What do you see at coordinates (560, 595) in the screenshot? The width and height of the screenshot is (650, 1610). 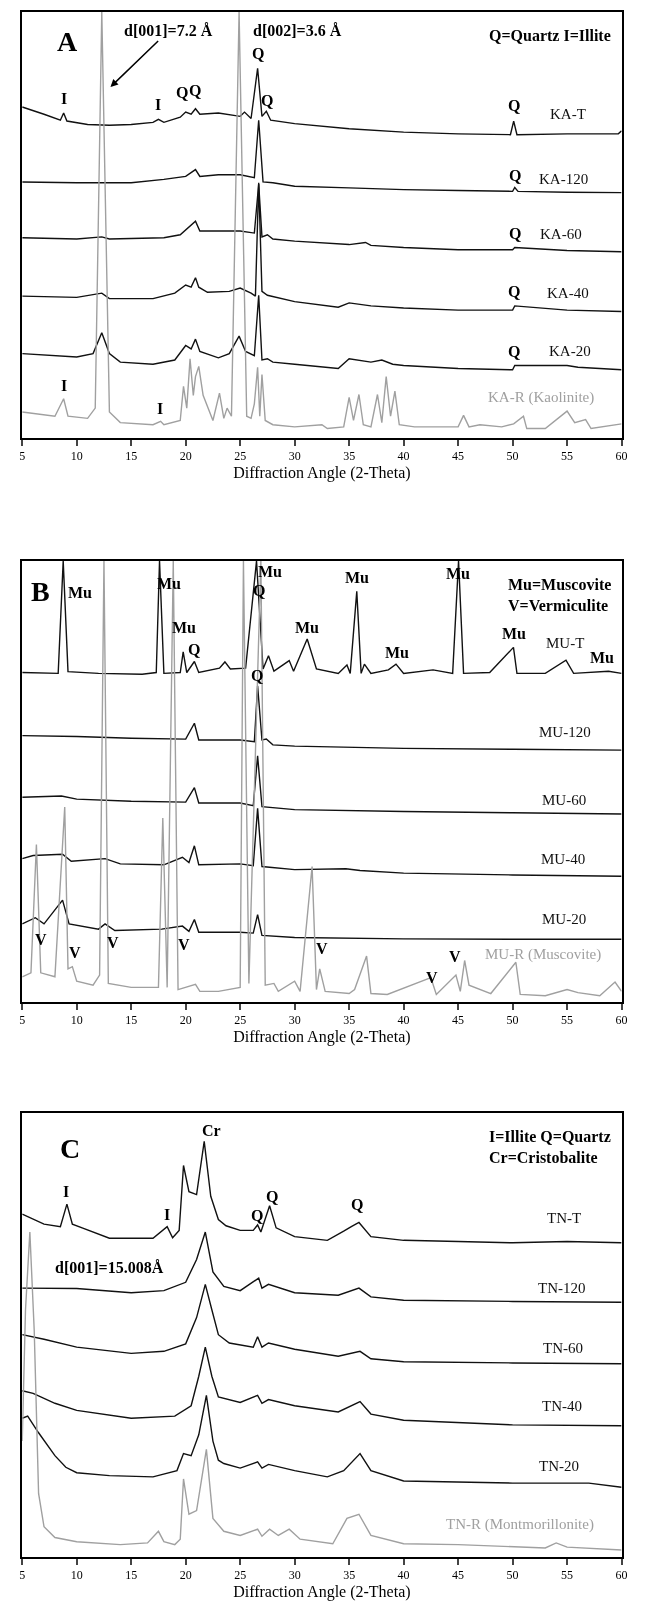 I see `annotation: Mu=Muscovite V=Vermiculite` at bounding box center [560, 595].